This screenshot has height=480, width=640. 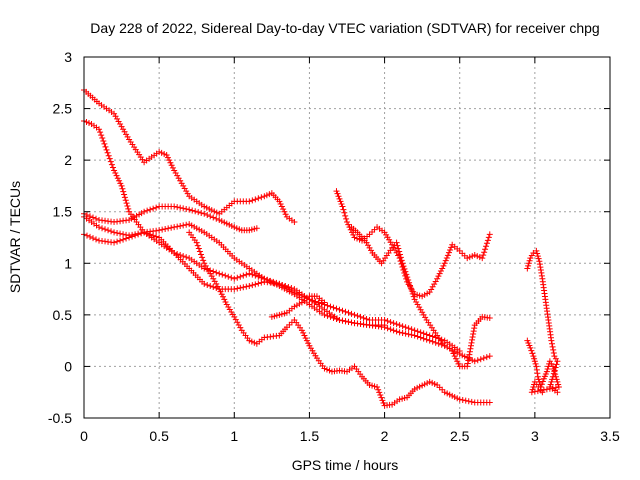 What do you see at coordinates (345, 465) in the screenshot?
I see `x-axis-title: GPS time / hours` at bounding box center [345, 465].